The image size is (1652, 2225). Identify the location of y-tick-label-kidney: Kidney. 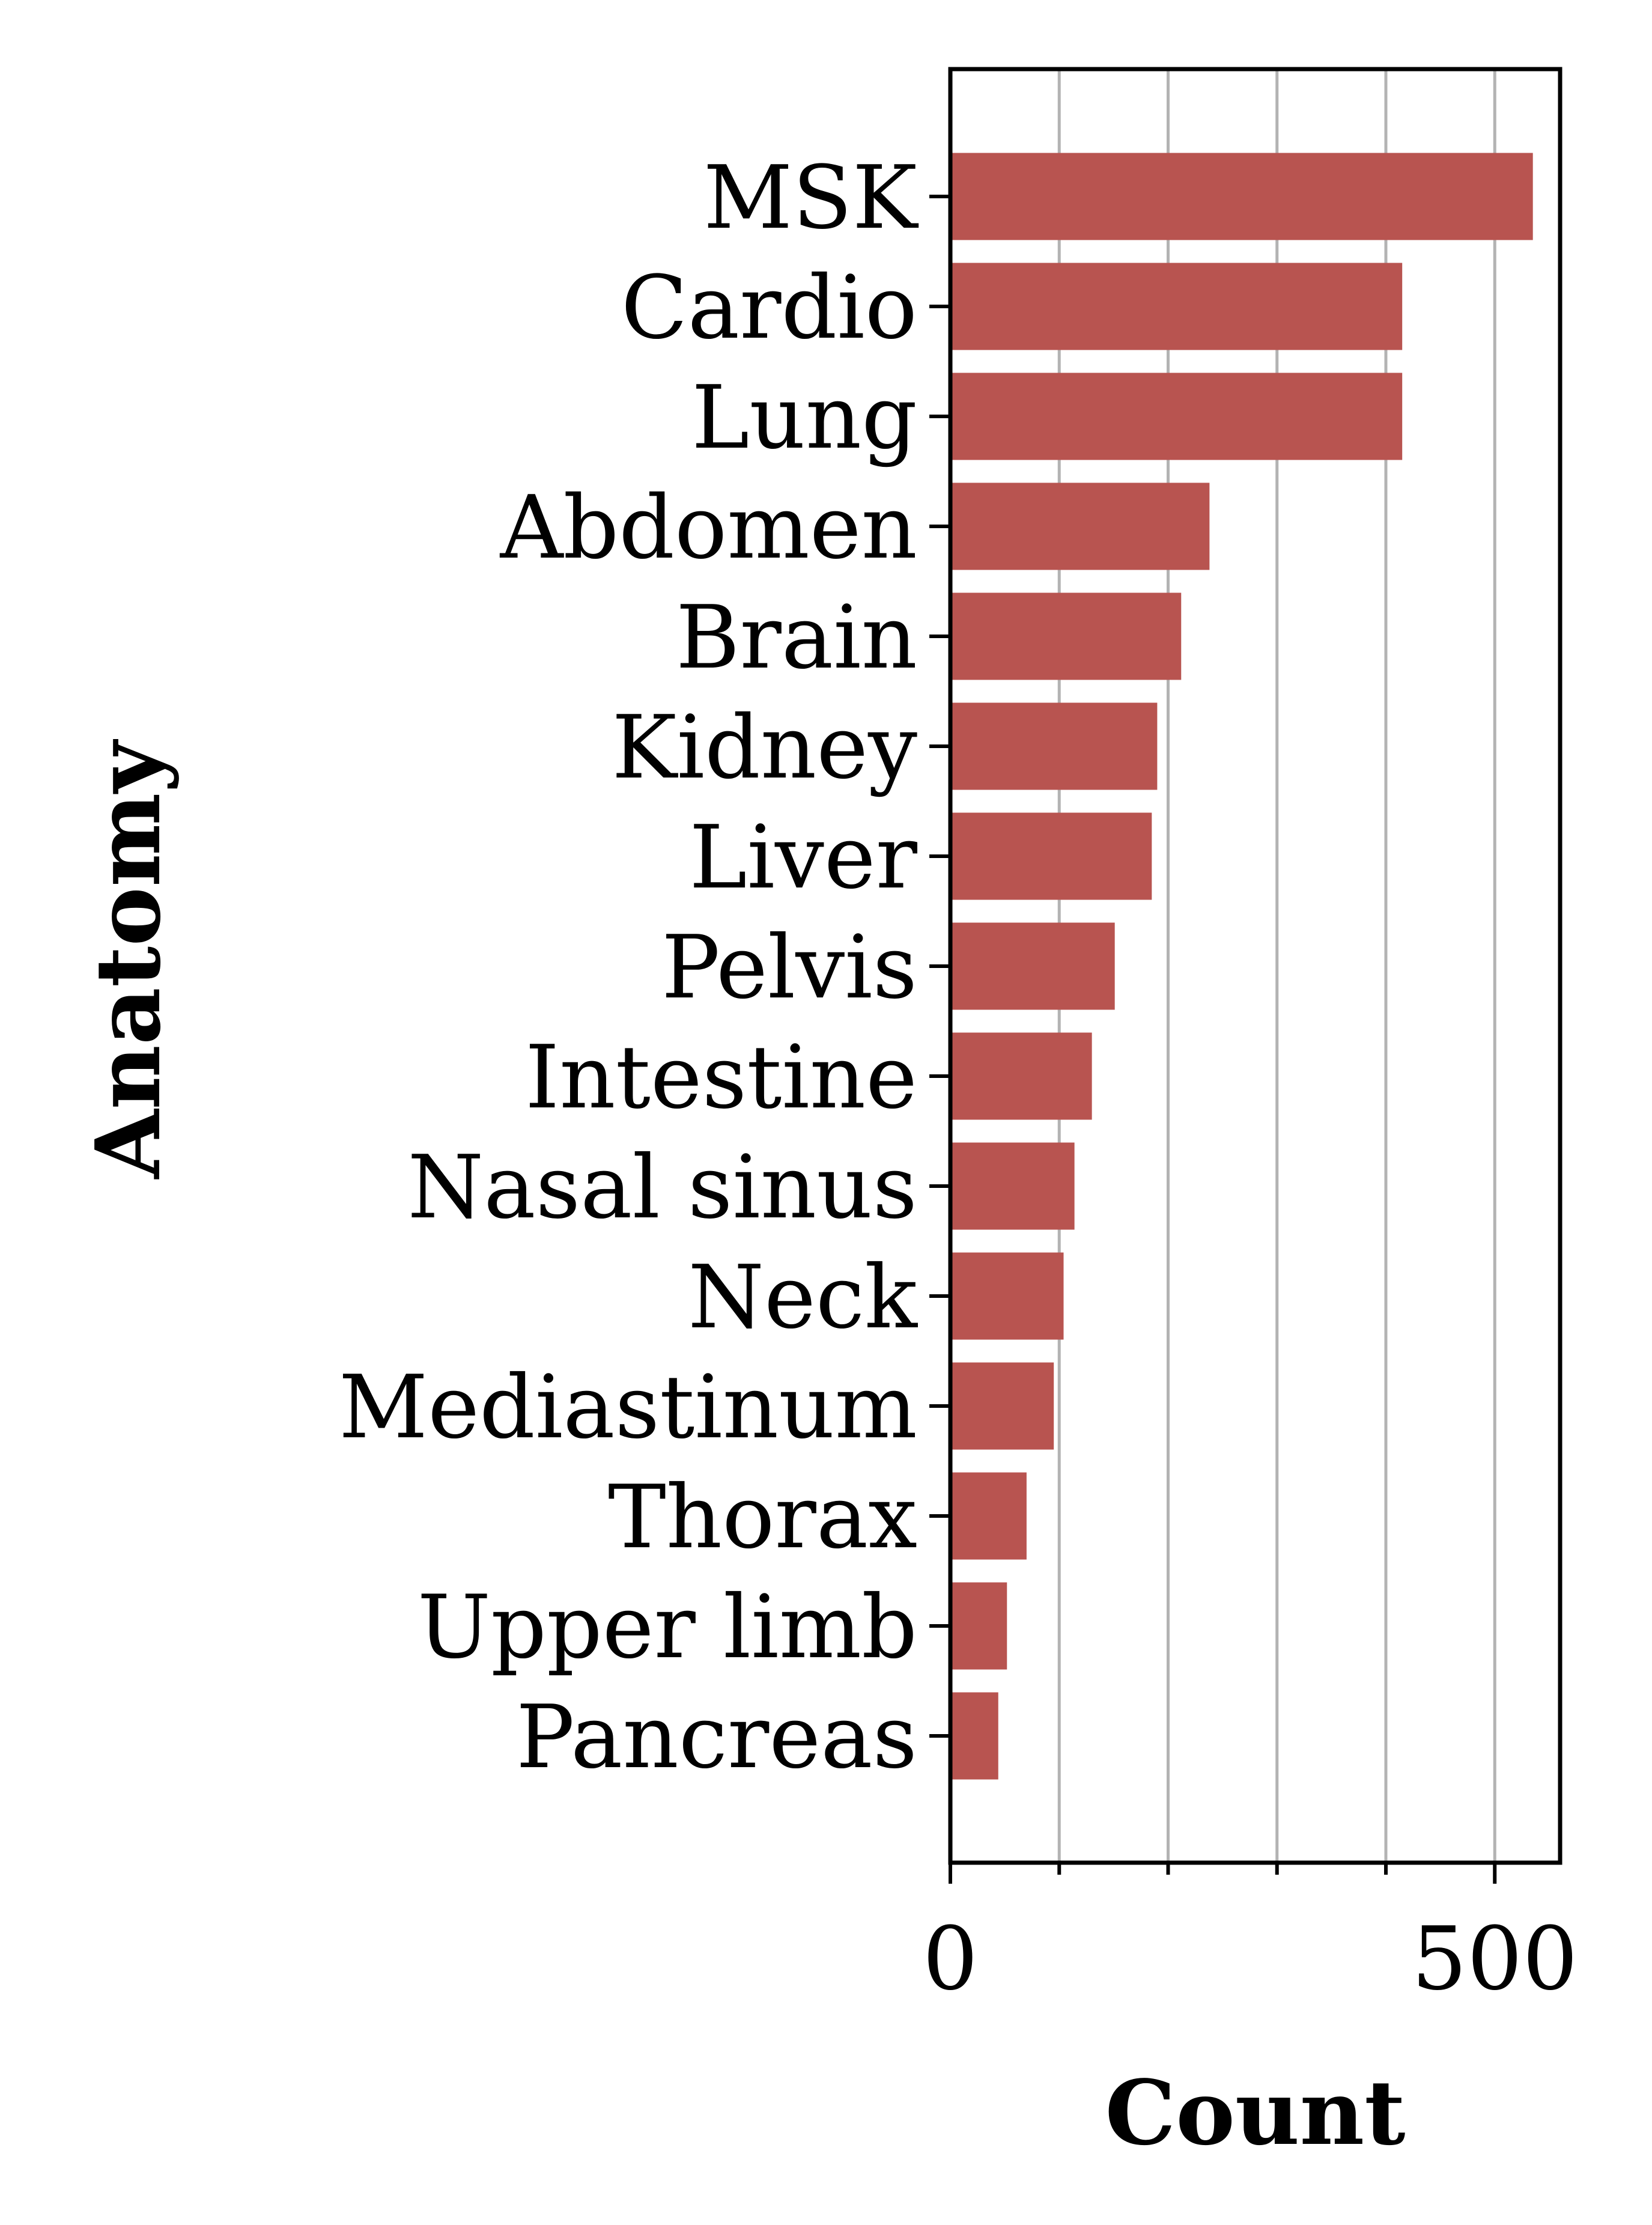
(765, 748).